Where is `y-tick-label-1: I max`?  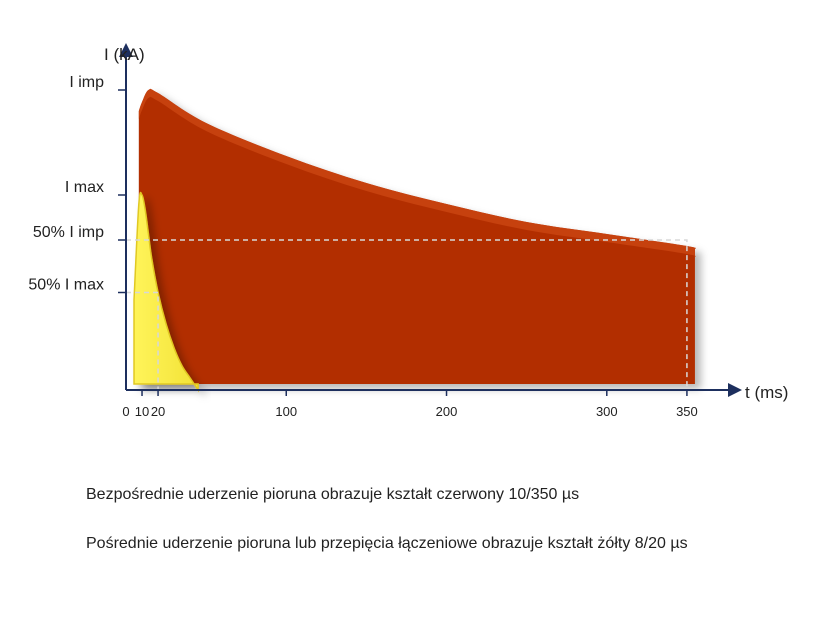
y-tick-label-1: I max is located at coordinates (84, 187).